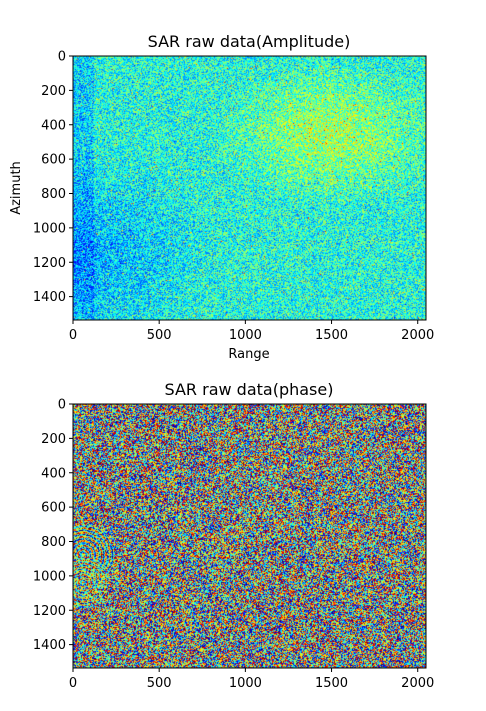 Image resolution: width=486 pixels, height=711 pixels. Describe the element at coordinates (249, 41) in the screenshot. I see `amplitude-title: SAR raw data(Amplitude)` at that location.